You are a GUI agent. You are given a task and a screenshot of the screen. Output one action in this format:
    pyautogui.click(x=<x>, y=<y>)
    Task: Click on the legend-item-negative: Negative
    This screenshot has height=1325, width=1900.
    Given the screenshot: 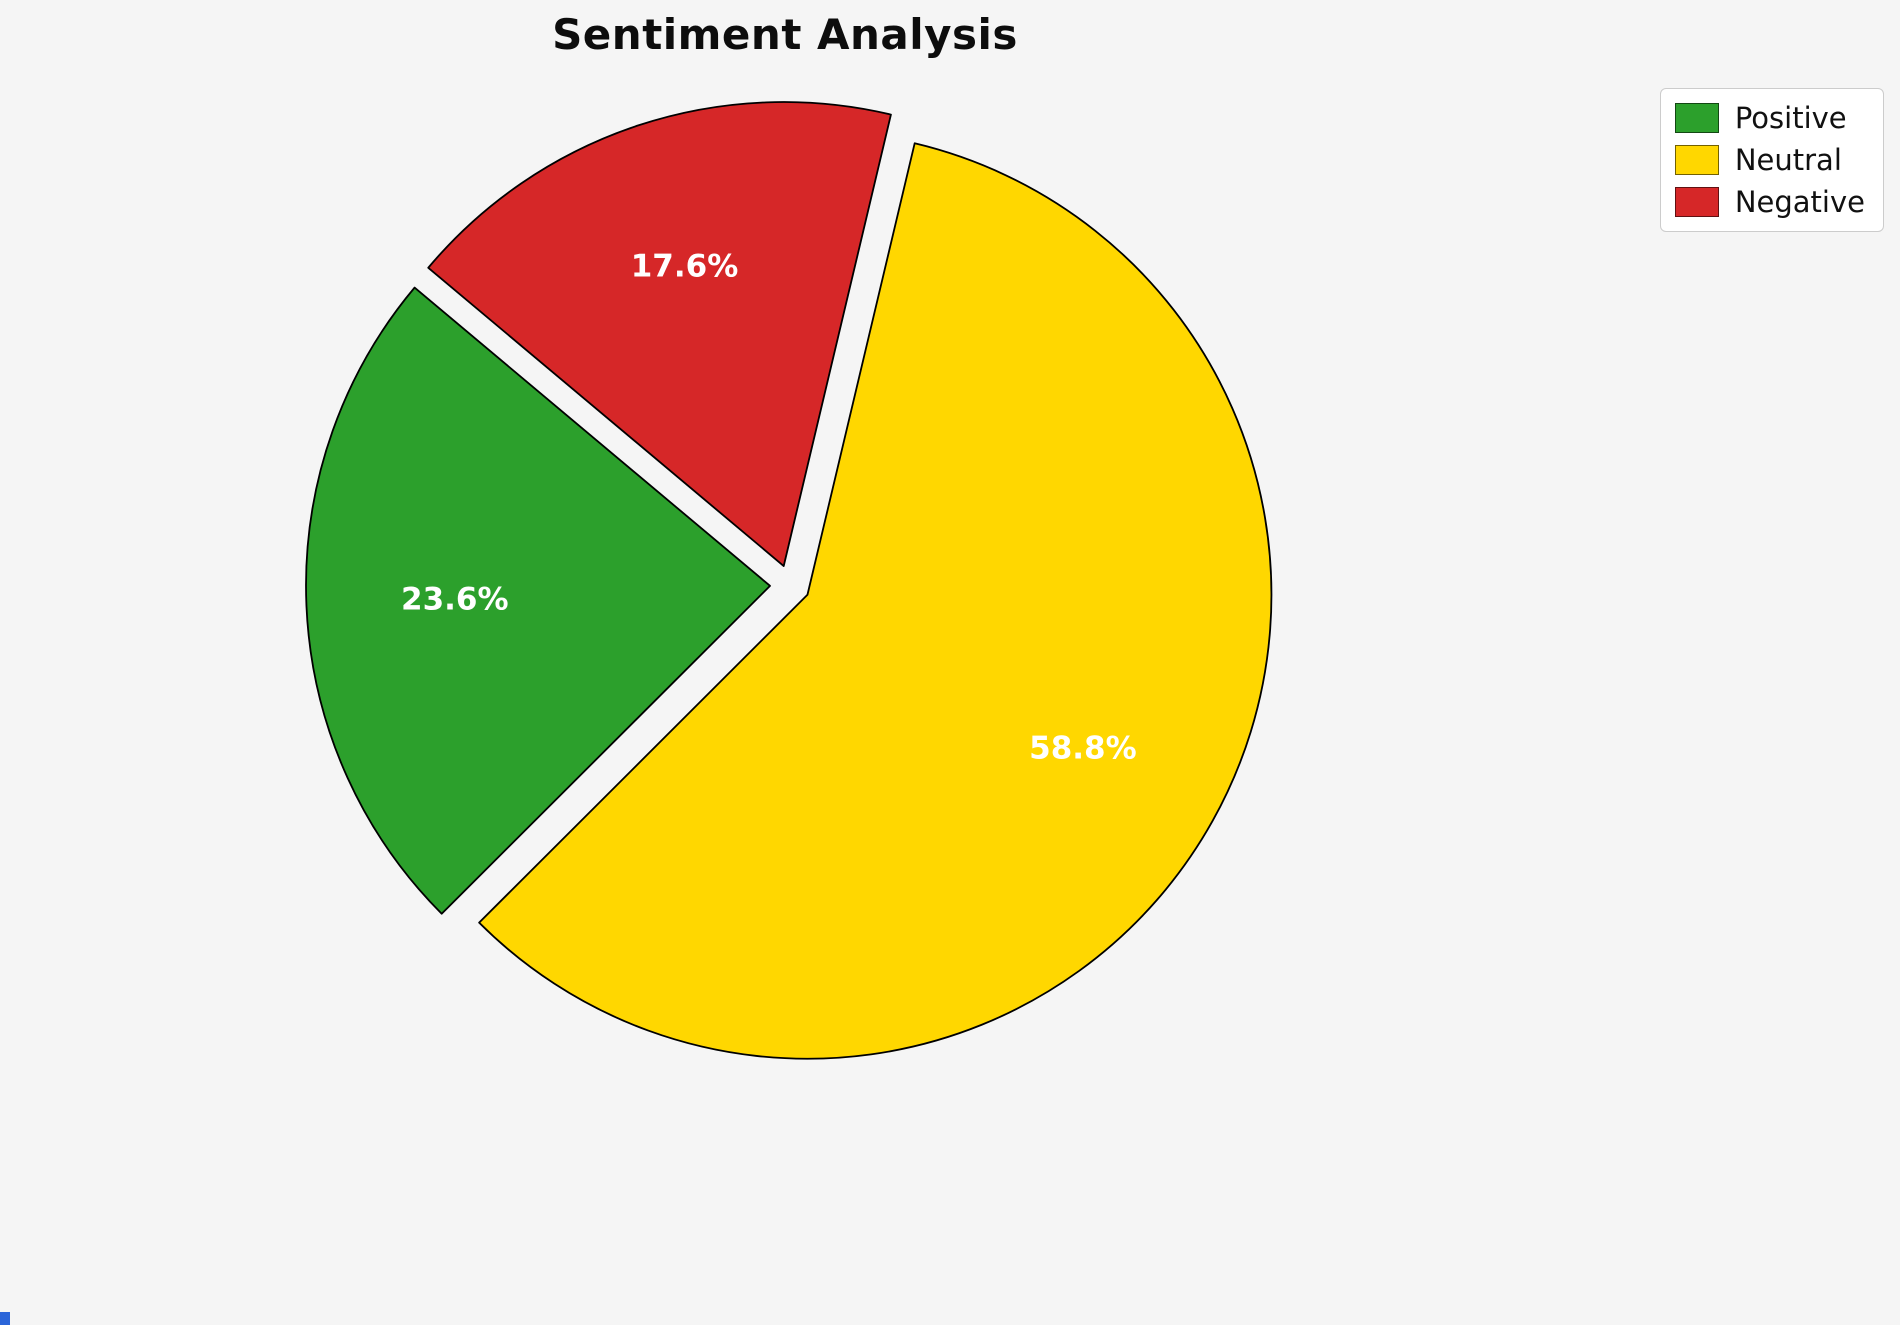 What is the action you would take?
    pyautogui.click(x=1769, y=201)
    